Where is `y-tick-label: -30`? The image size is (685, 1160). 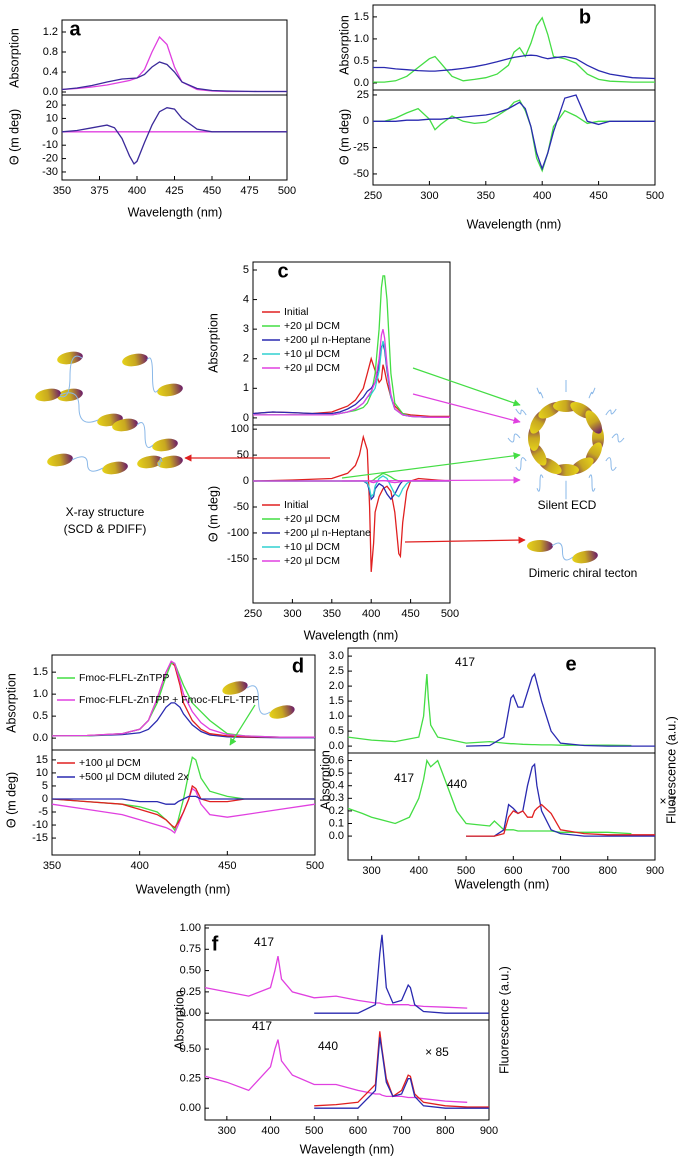 y-tick-label: -30 is located at coordinates (50, 172).